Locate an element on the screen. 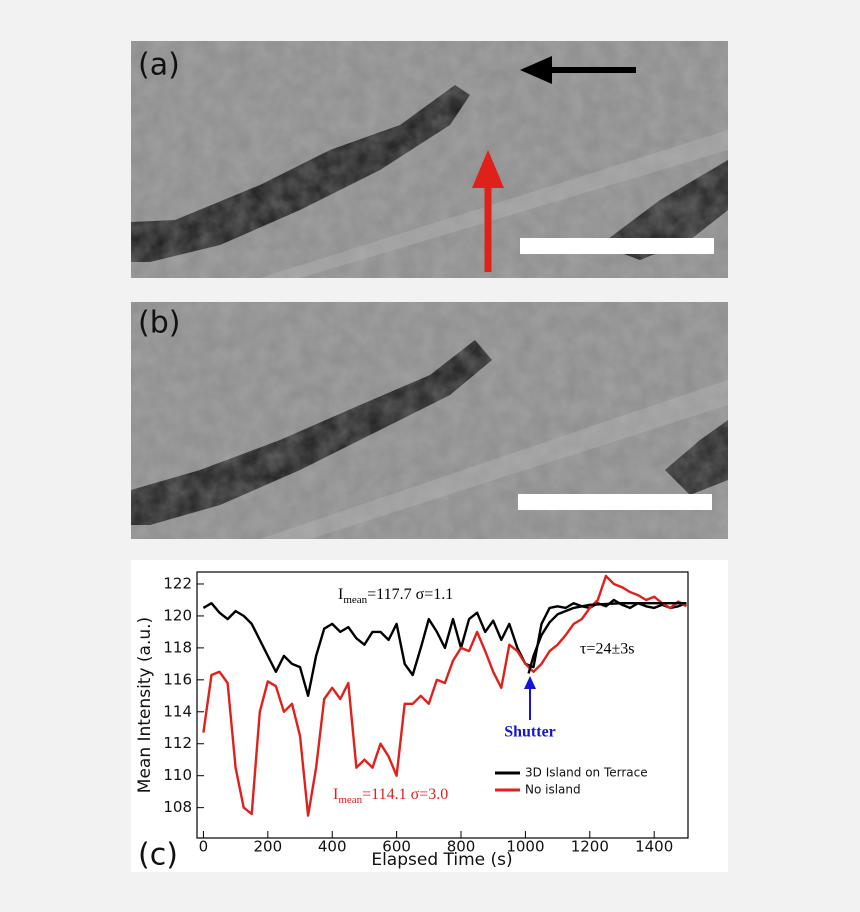 This screenshot has height=912, width=860. annotation: Imean=117.7 σ=1.1 is located at coordinates (395, 596).